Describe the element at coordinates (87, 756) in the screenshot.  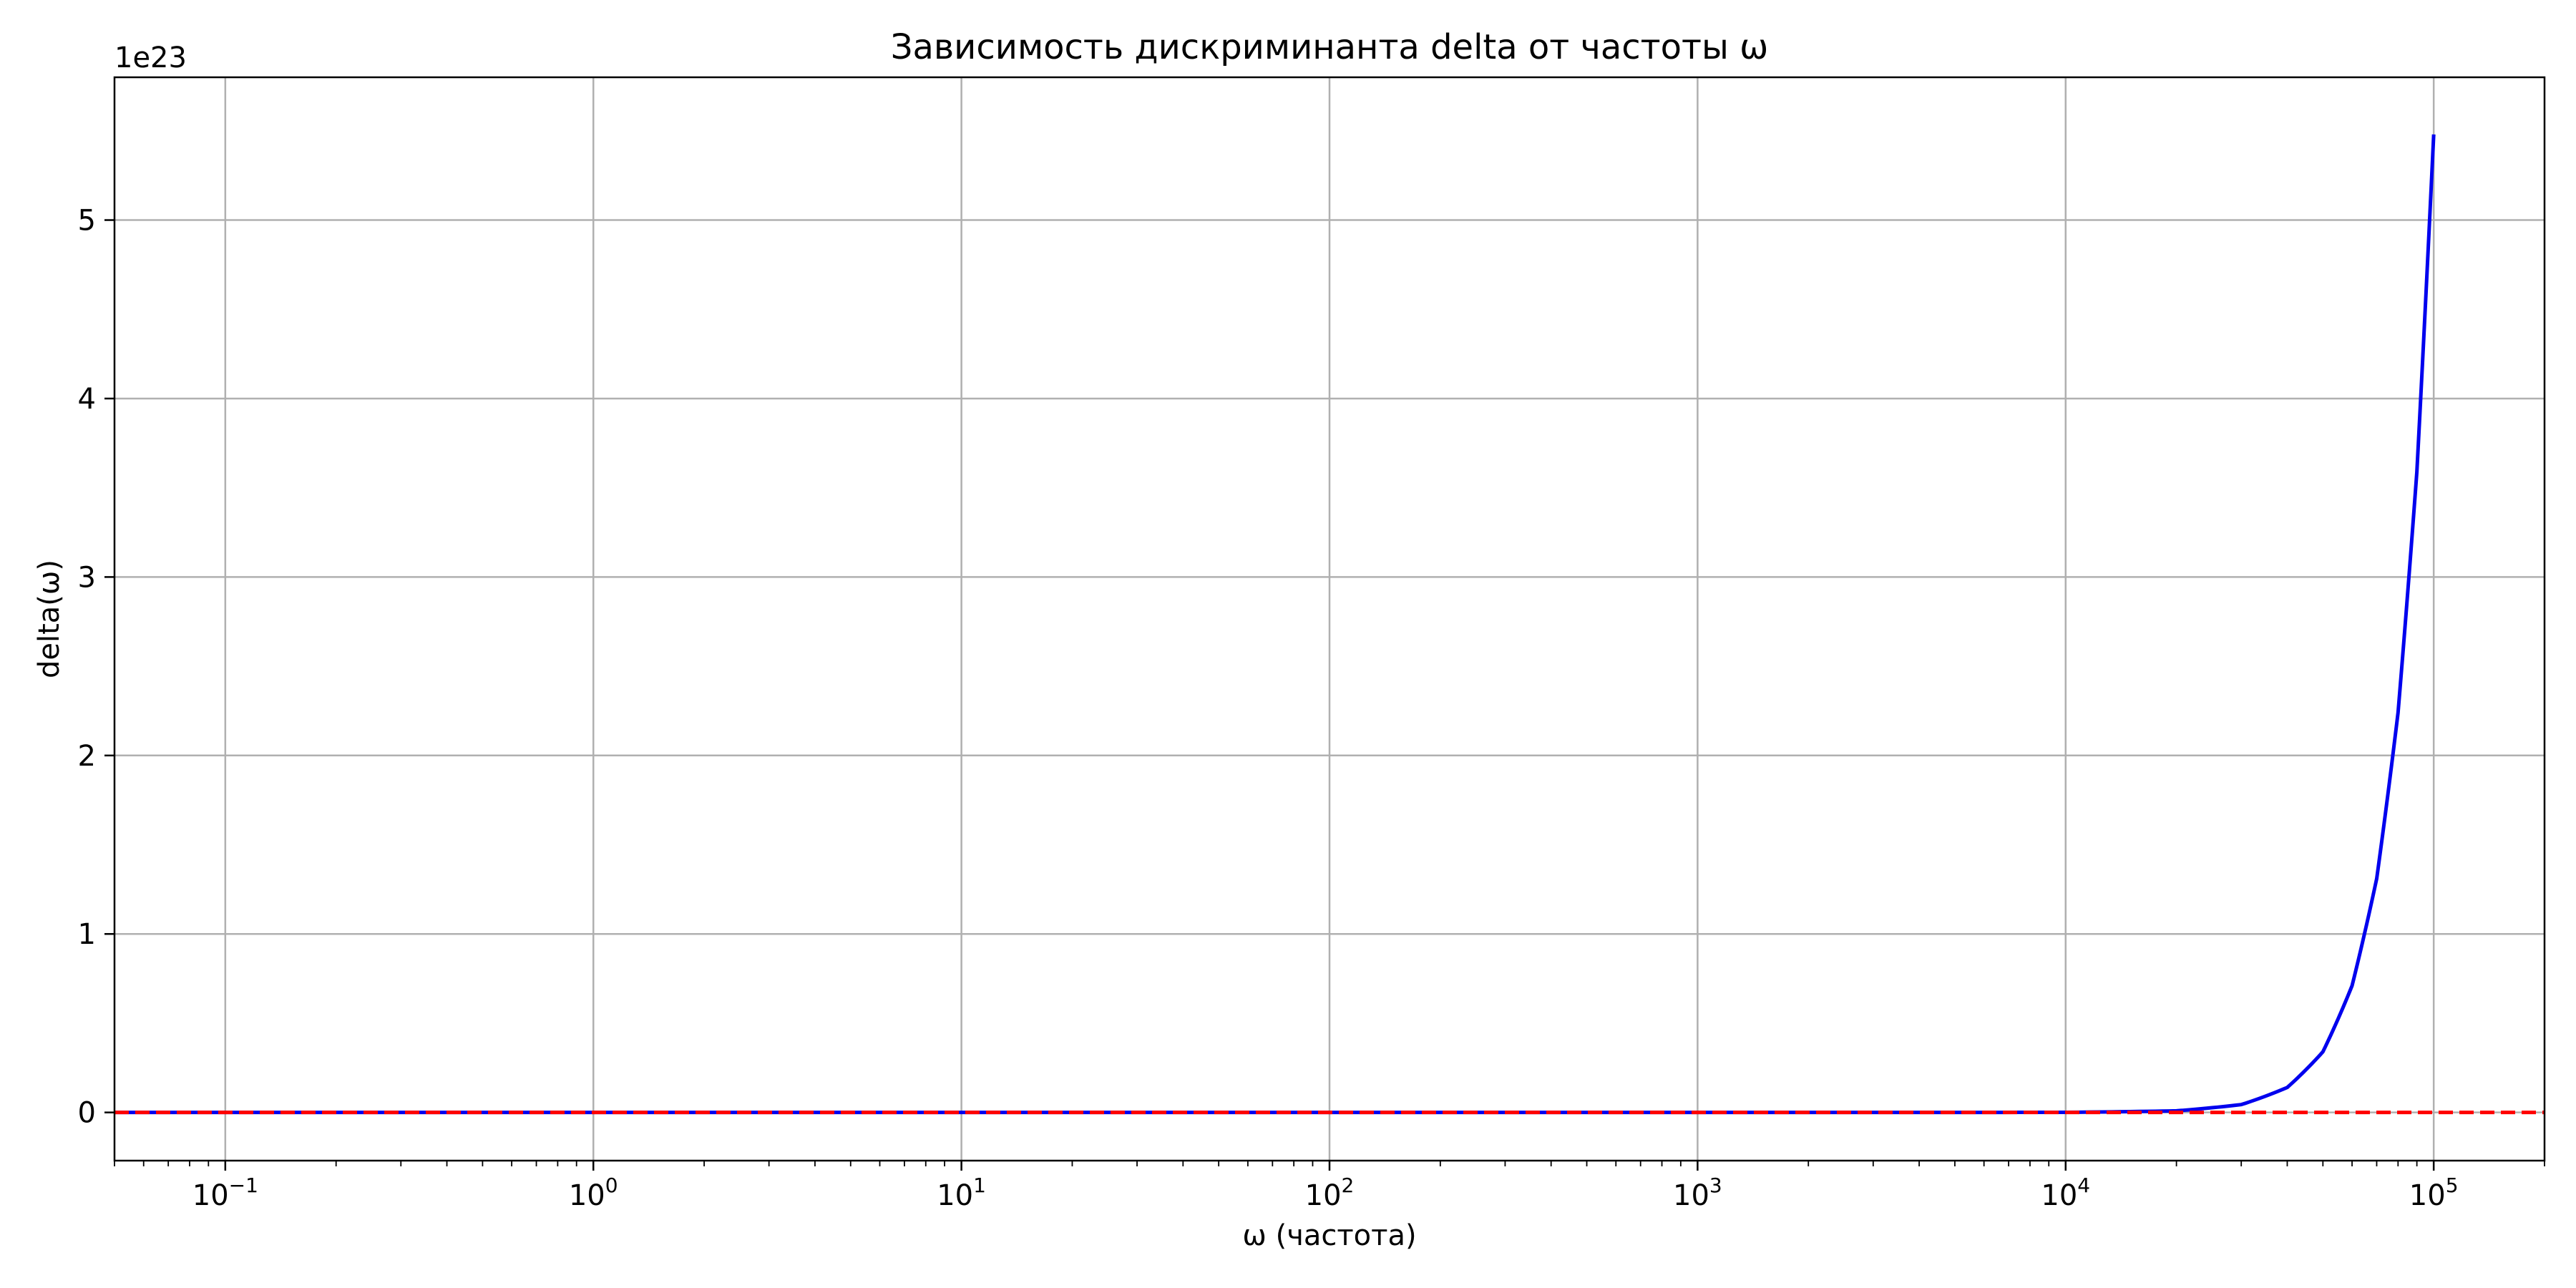
I see `y-tick-label: 2` at that location.